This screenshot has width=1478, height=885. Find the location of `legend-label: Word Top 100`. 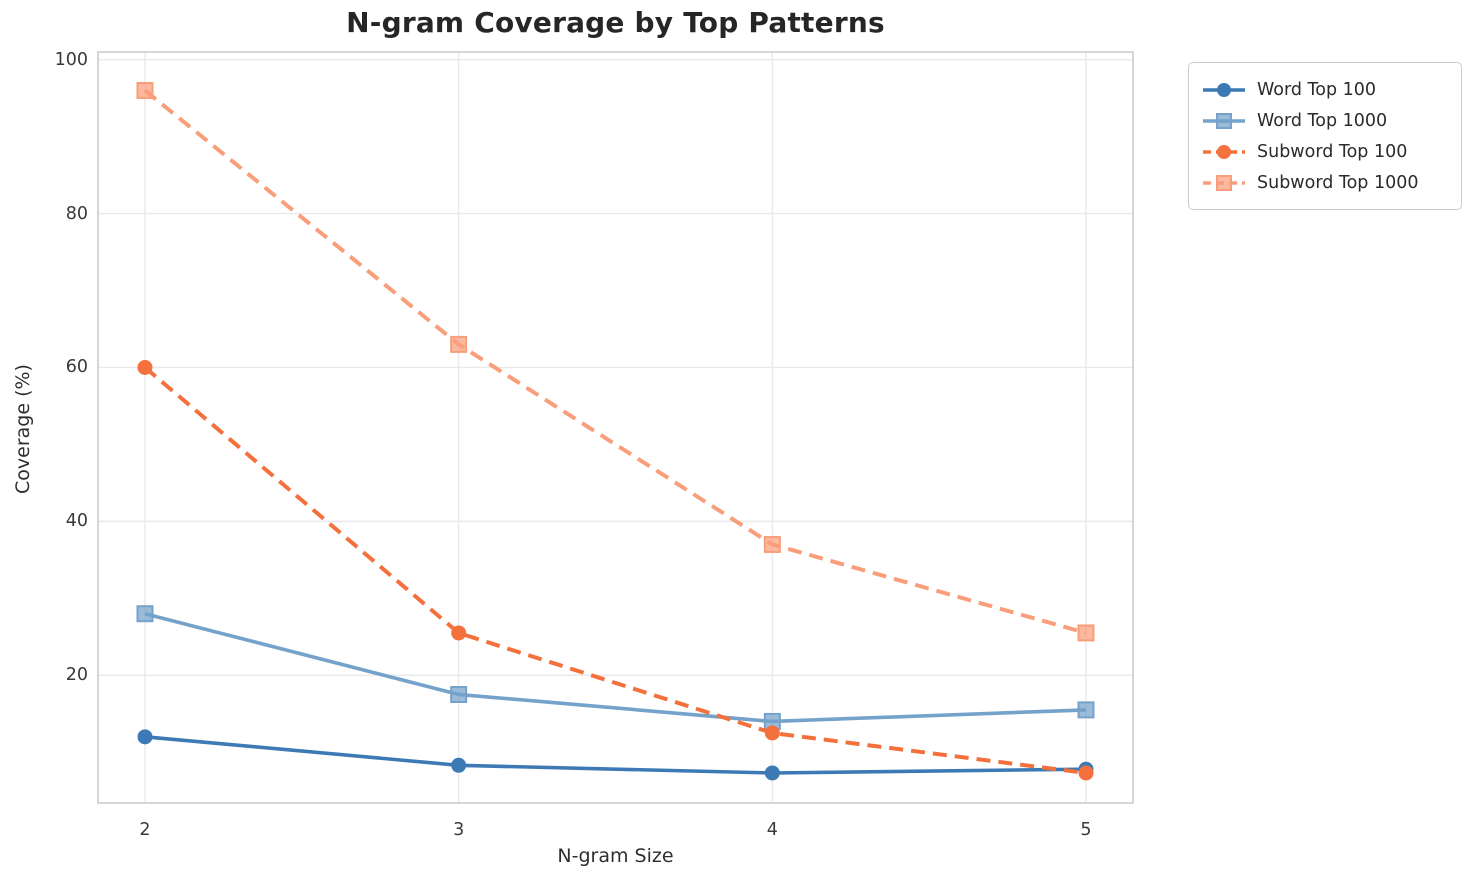

legend-label: Word Top 100 is located at coordinates (1317, 89).